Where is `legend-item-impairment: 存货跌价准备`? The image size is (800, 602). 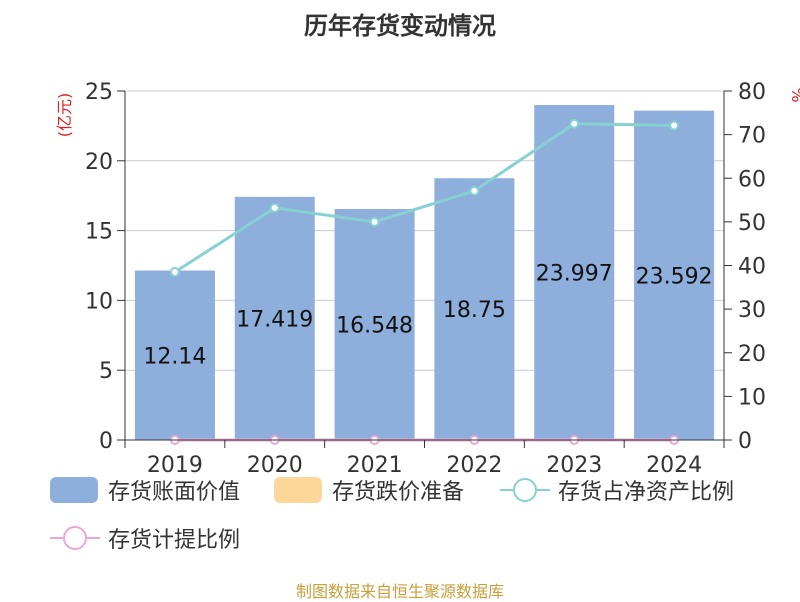
legend-item-impairment: 存货跌价准备 is located at coordinates (369, 490).